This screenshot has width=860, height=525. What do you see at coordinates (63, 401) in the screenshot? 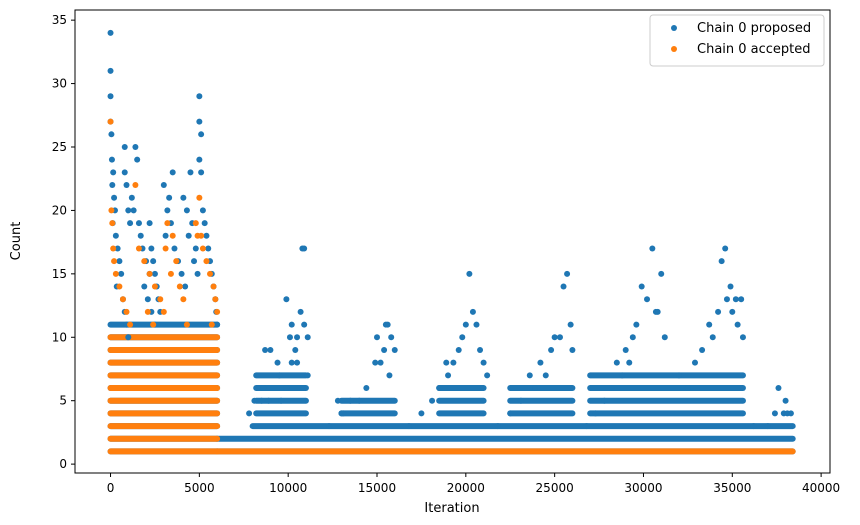
I see `y-tick-label: 5` at bounding box center [63, 401].